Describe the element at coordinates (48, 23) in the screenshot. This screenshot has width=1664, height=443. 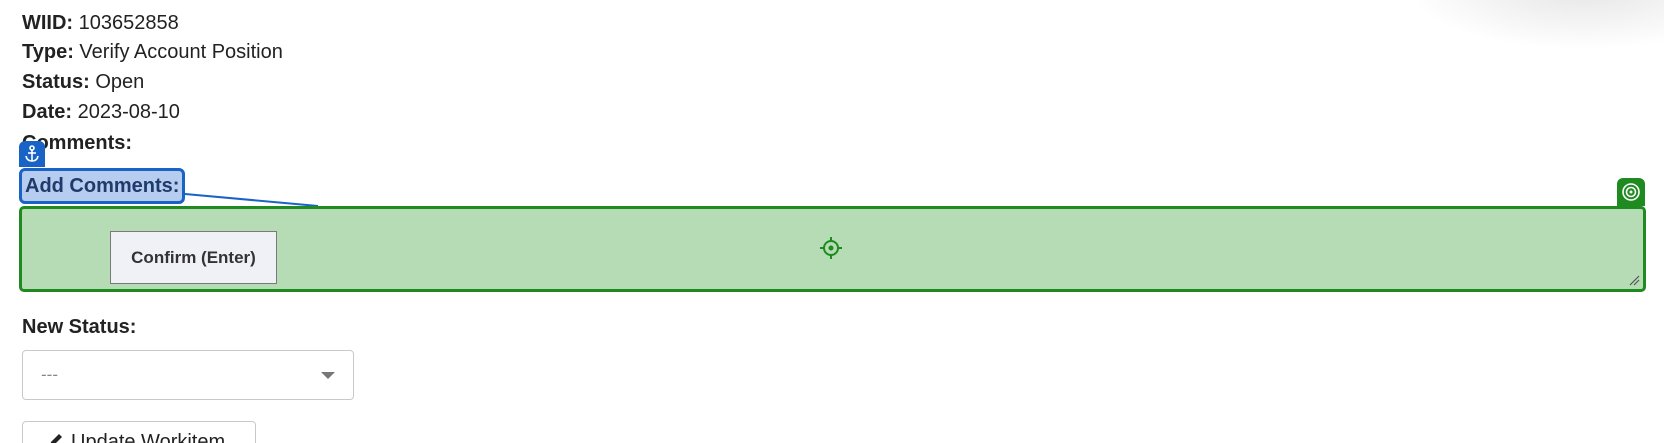
I see `wiid-label: WIID:` at that location.